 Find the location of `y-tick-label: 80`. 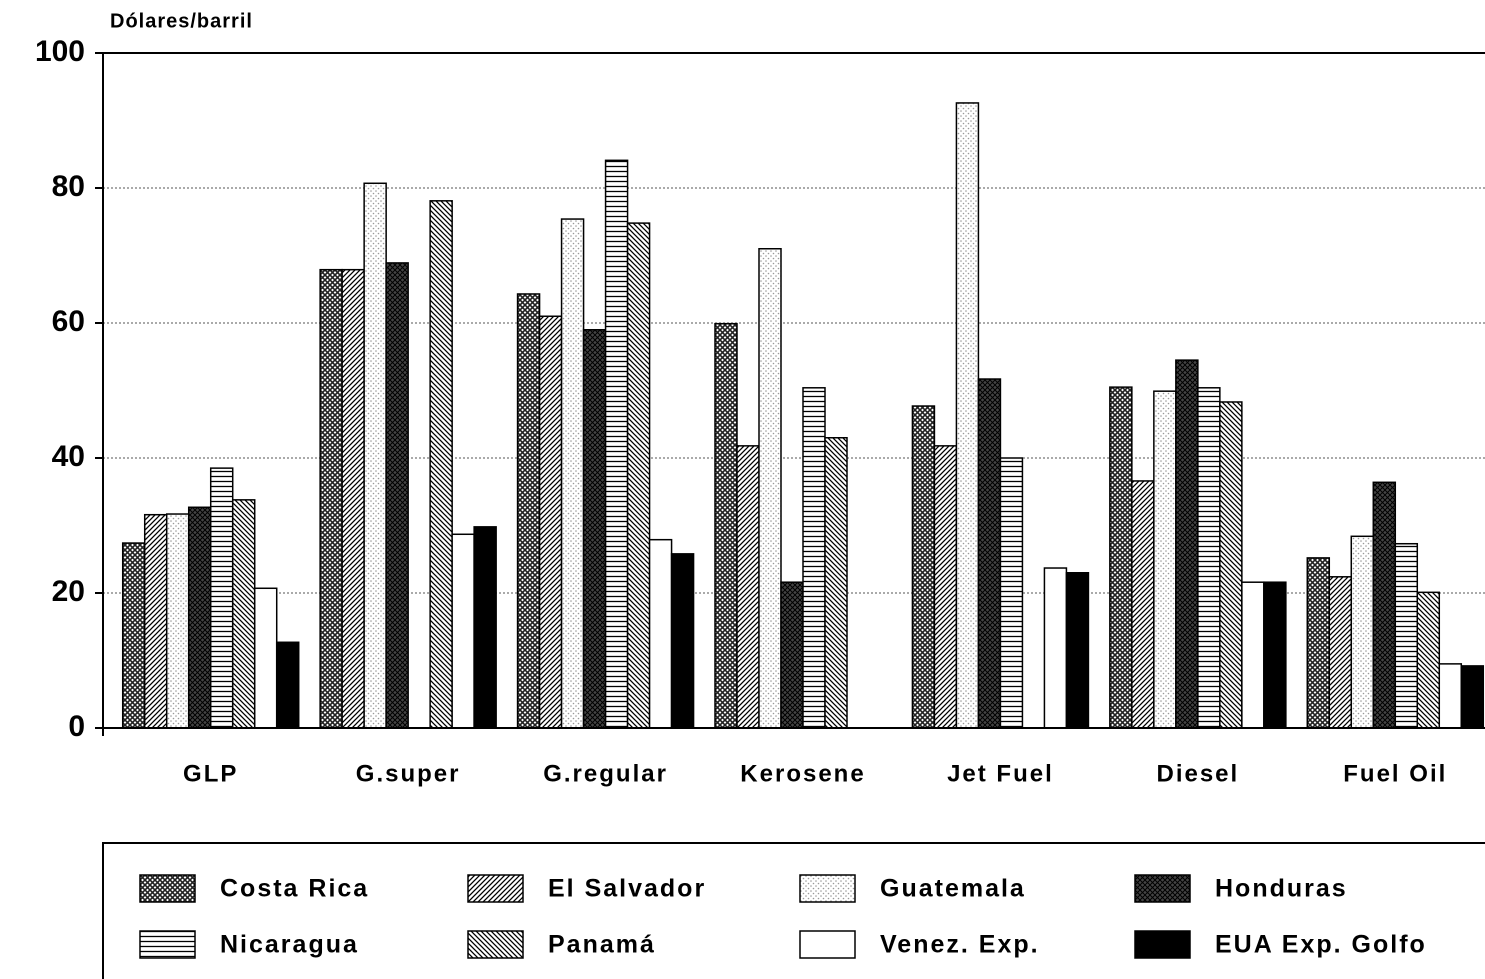

y-tick-label: 80 is located at coordinates (68, 186).